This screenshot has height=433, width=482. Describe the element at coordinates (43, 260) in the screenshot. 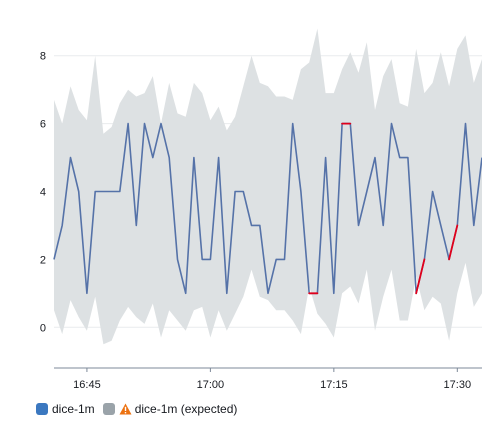

I see `y-tick-label: 2` at that location.